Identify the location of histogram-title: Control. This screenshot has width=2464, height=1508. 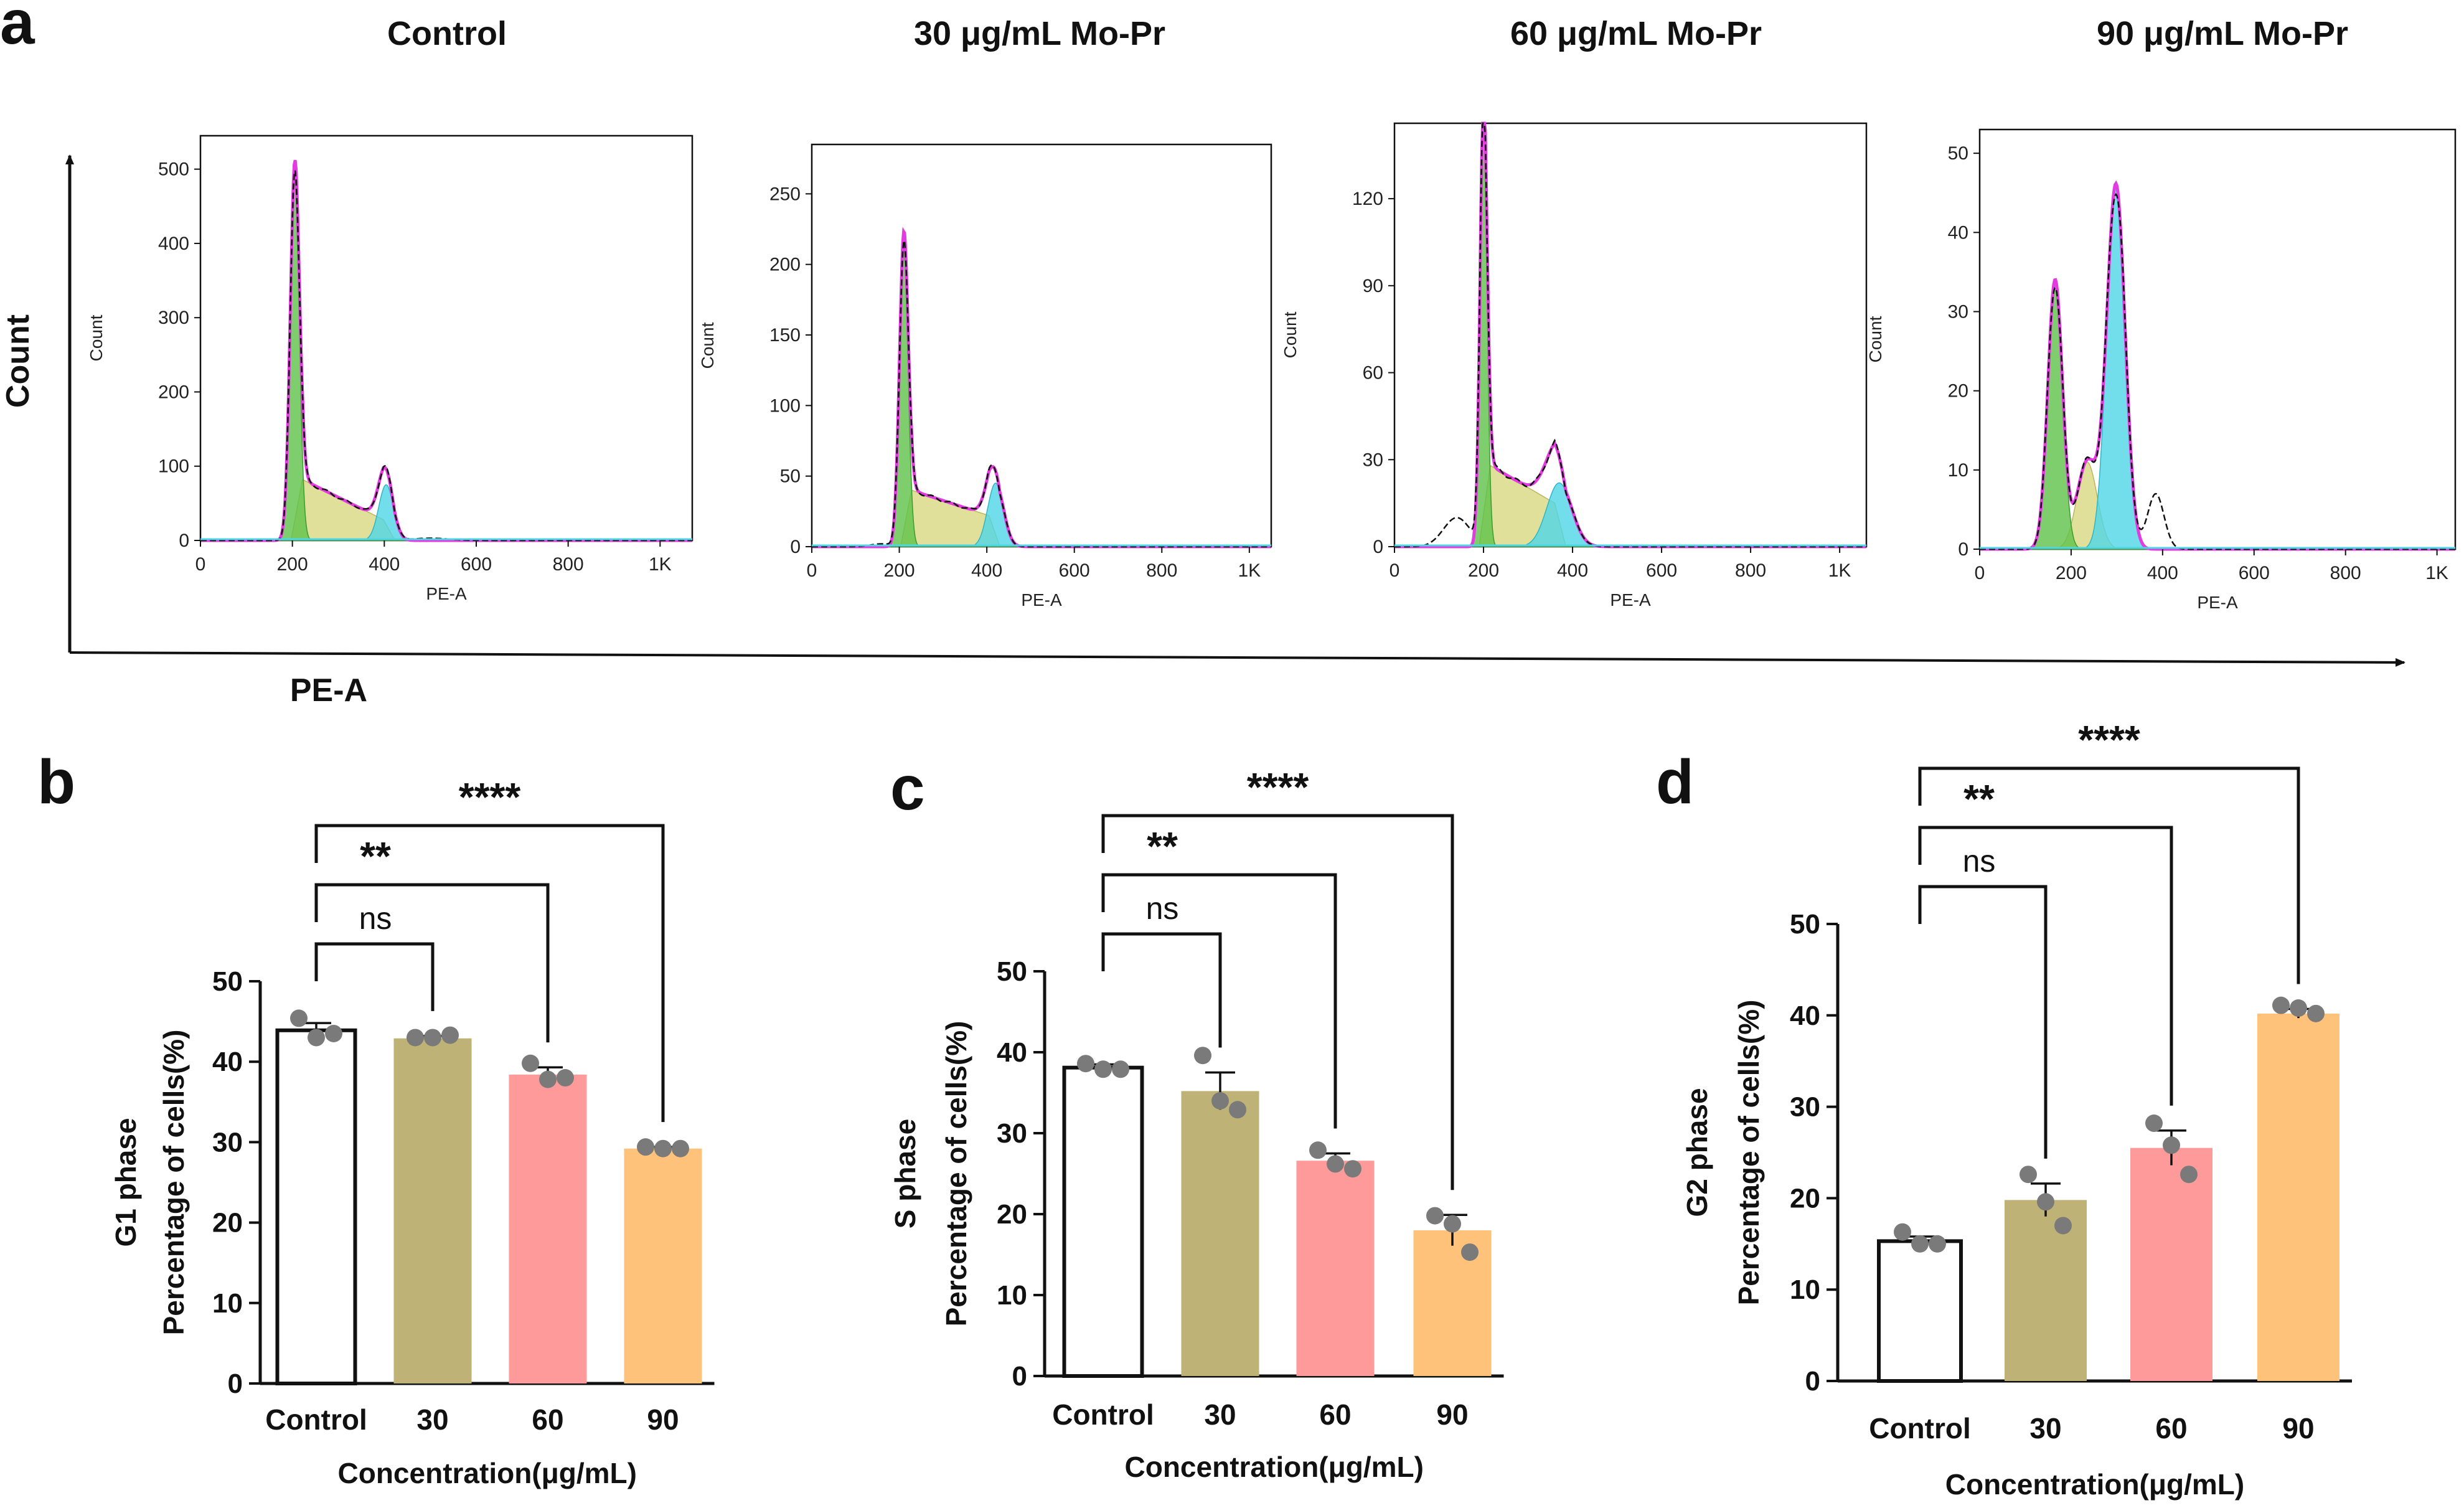
(447, 33).